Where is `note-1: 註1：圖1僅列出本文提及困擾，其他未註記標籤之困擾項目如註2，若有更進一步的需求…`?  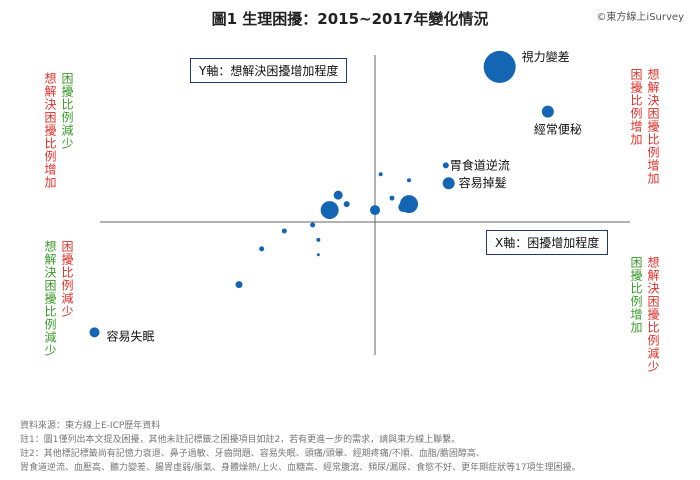 note-1: 註1：圖1僅列出本文提及困擾，其他未註記標籤之困擾項目如註2，若有更進一步的需求… is located at coordinates (240, 440).